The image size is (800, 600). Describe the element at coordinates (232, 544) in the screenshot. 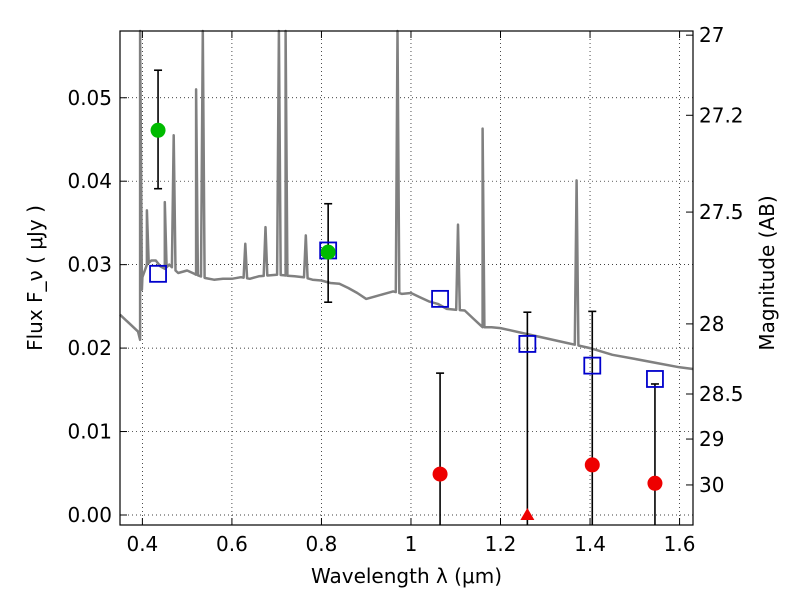

I see `x-tick-label: 0.6` at that location.